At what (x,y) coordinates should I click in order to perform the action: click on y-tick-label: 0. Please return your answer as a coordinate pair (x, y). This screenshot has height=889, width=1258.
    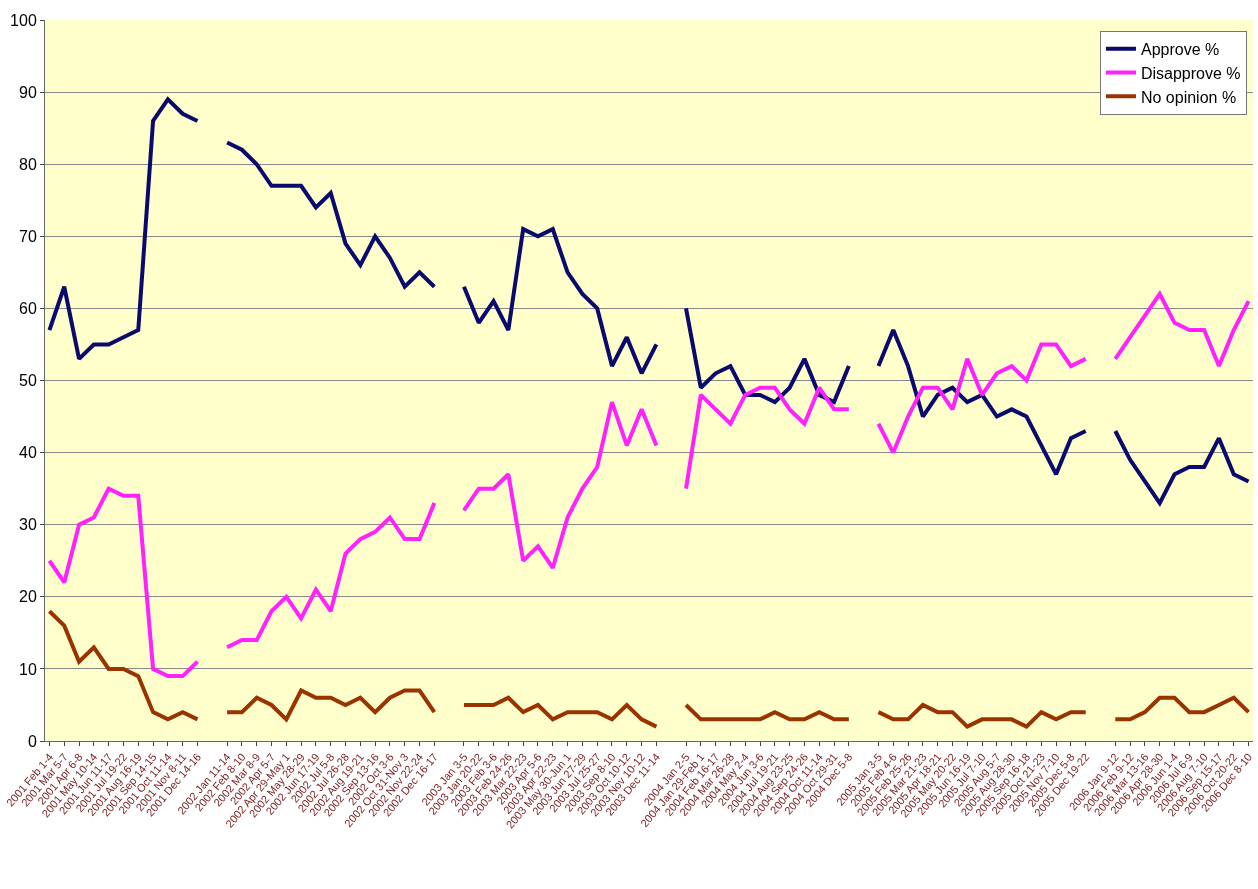
    Looking at the image, I should click on (32, 741).